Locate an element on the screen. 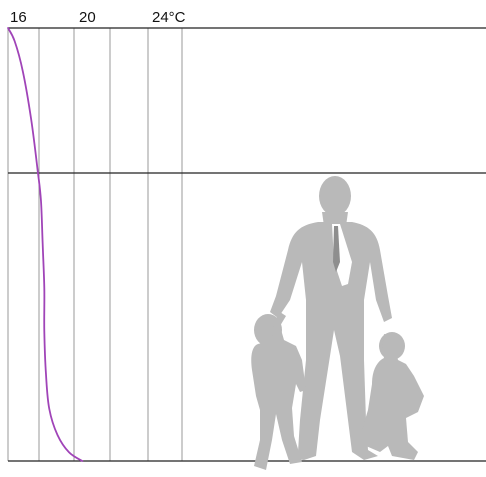 The height and width of the screenshot is (477, 486). adult-silhouette is located at coordinates (331, 318).